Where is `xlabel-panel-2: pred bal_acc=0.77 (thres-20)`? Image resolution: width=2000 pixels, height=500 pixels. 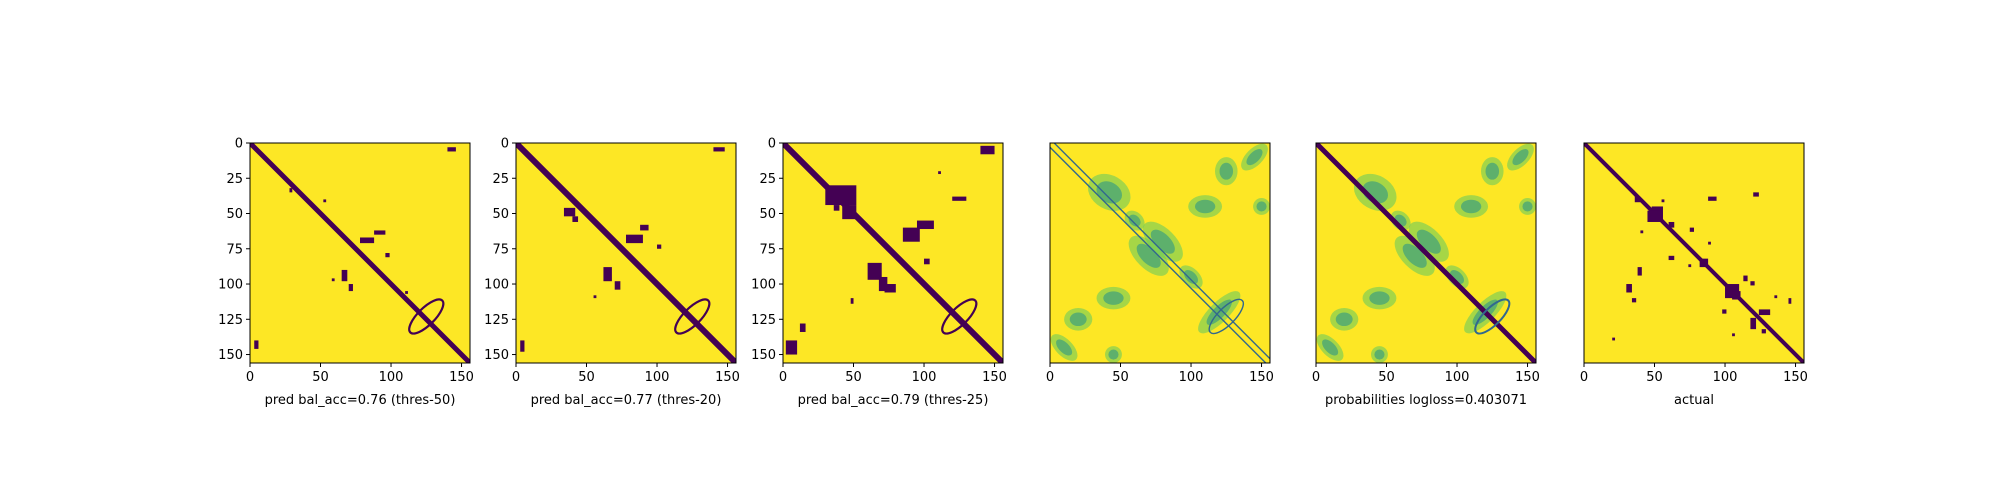
xlabel-panel-2: pred bal_acc=0.77 (thres-20) is located at coordinates (626, 400).